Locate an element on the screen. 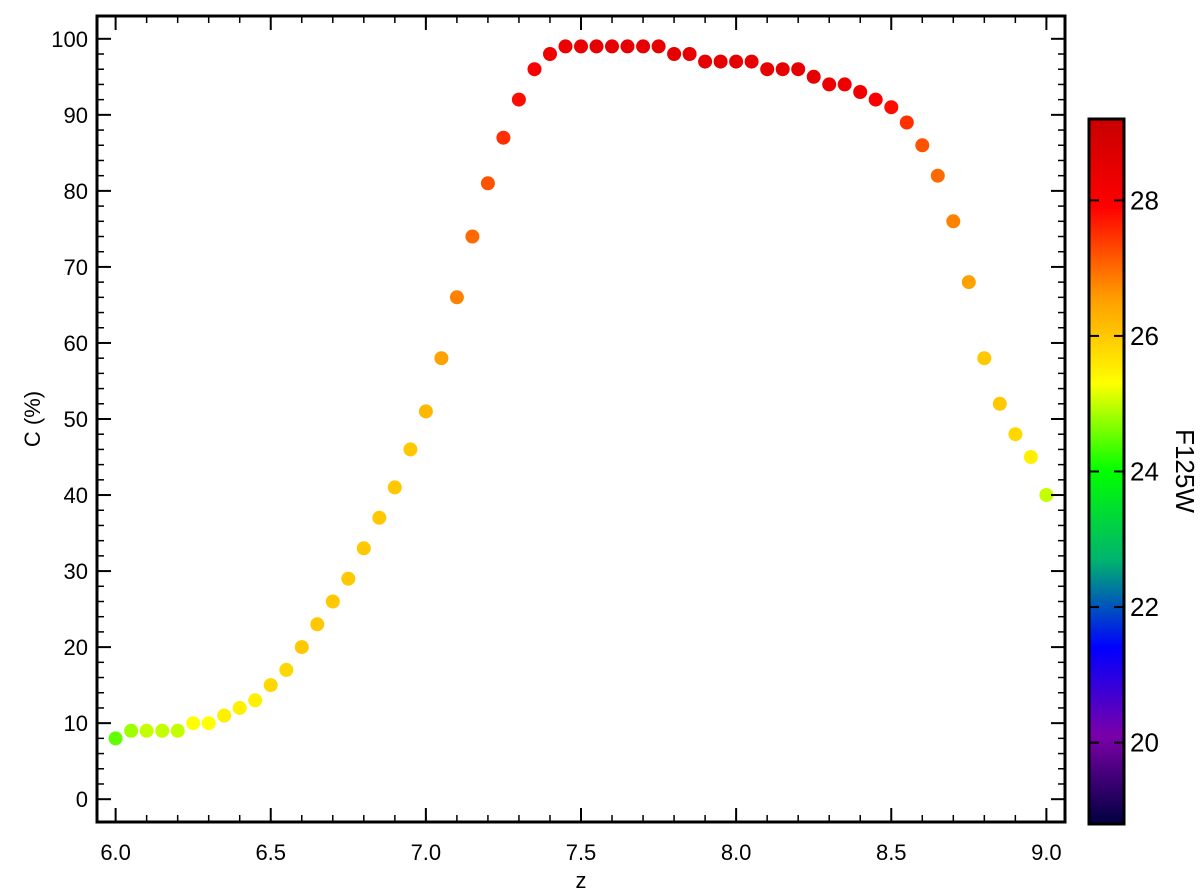 The width and height of the screenshot is (1200, 894). y-tick-label: 60 is located at coordinates (76, 343).